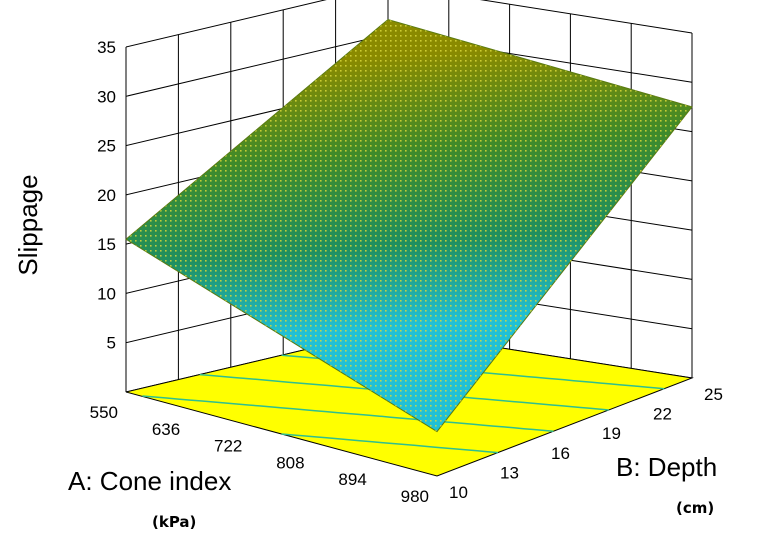 The width and height of the screenshot is (761, 536). I want to click on y-axis-title: B: Depth, so click(666, 467).